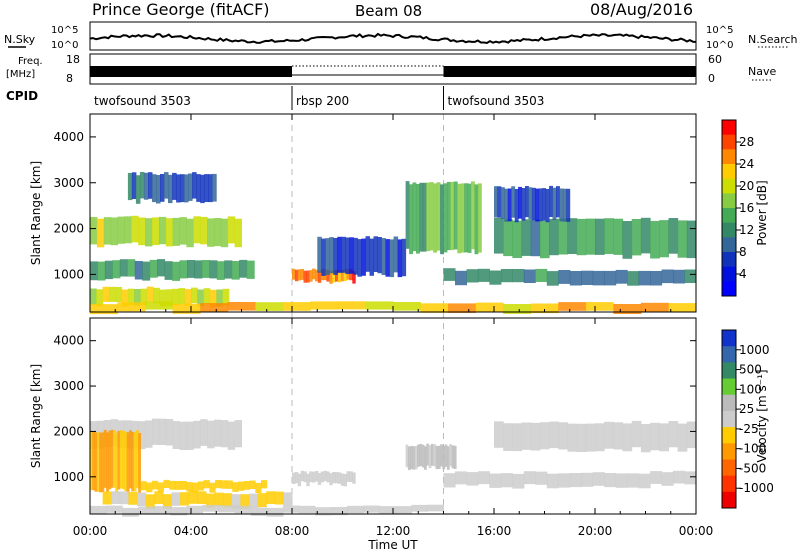 The height and width of the screenshot is (554, 800). I want to click on nsky-tick-left-top: 10^5, so click(64, 30).